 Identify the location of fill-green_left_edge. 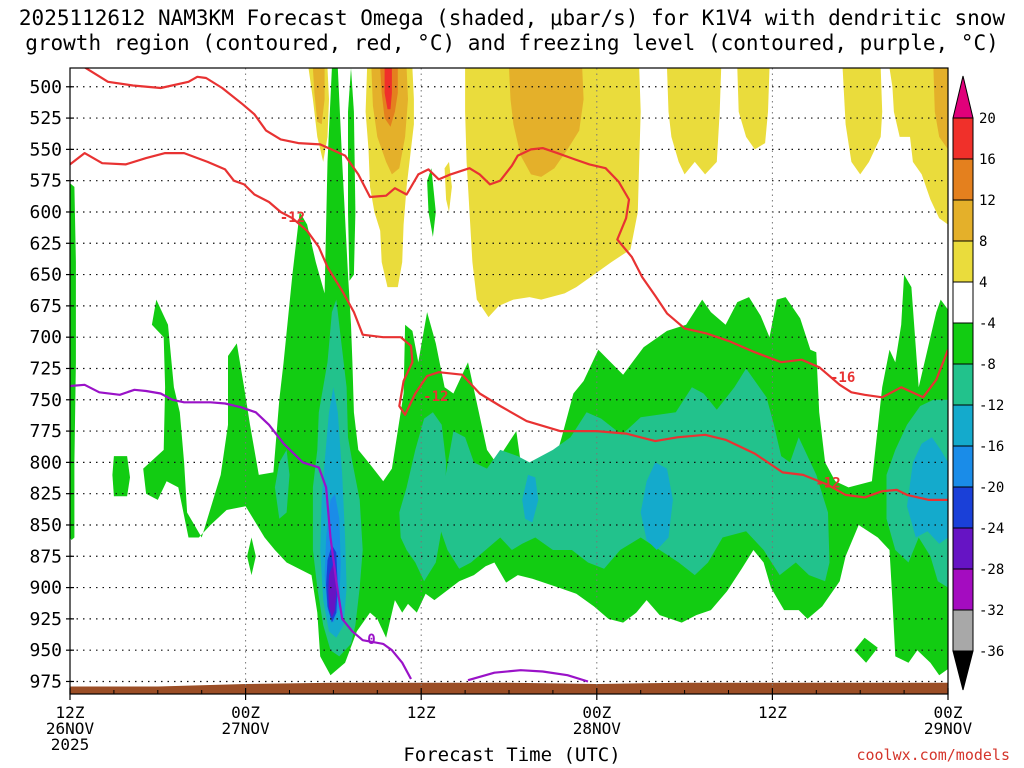
(73, 361).